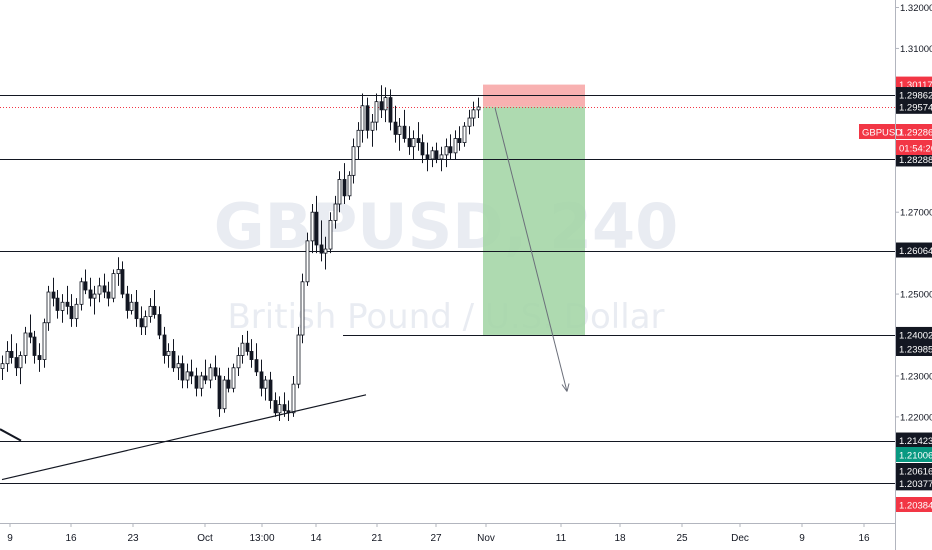 The image size is (932, 550). I want to click on time-axis: 9 16 23 Oct 13:00 14 21 27 Nov 11 18 25 Dec 9 16, so click(438, 533).